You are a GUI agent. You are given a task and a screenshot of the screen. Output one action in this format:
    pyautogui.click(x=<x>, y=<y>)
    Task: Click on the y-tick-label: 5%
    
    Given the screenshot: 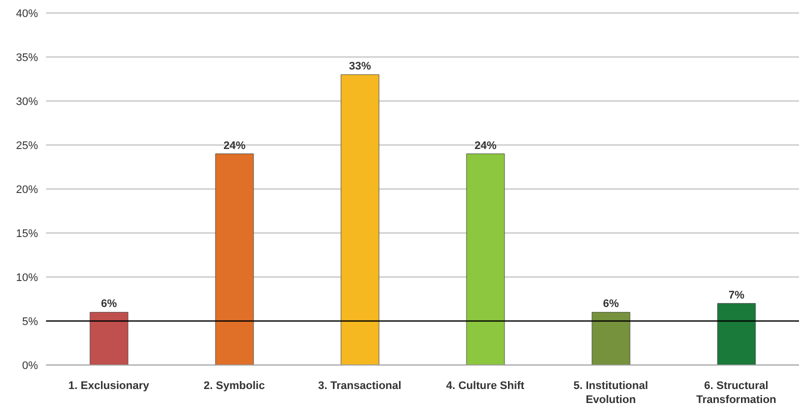 What is the action you would take?
    pyautogui.click(x=30, y=322)
    